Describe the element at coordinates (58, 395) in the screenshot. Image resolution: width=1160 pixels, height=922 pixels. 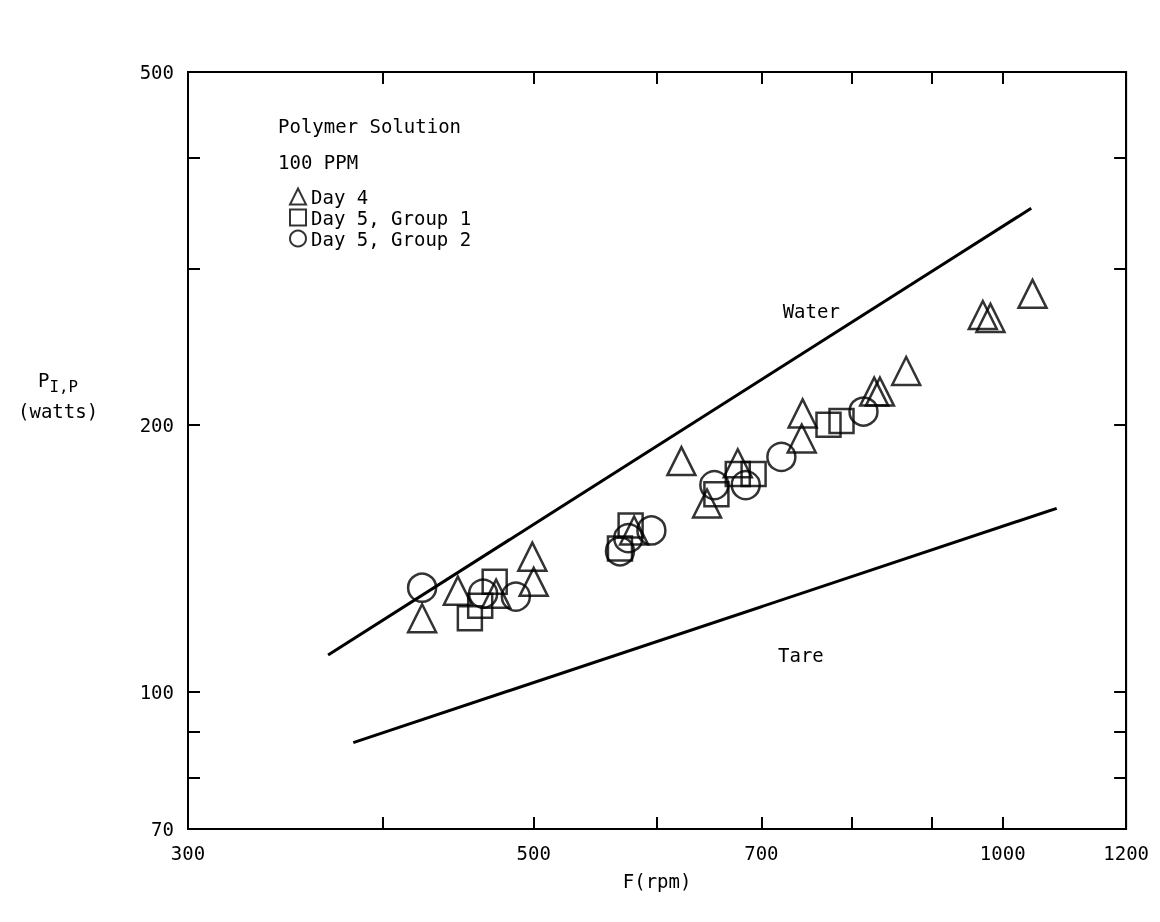
I see `y-axis-title: P$_{I,P}$ (watts)` at that location.